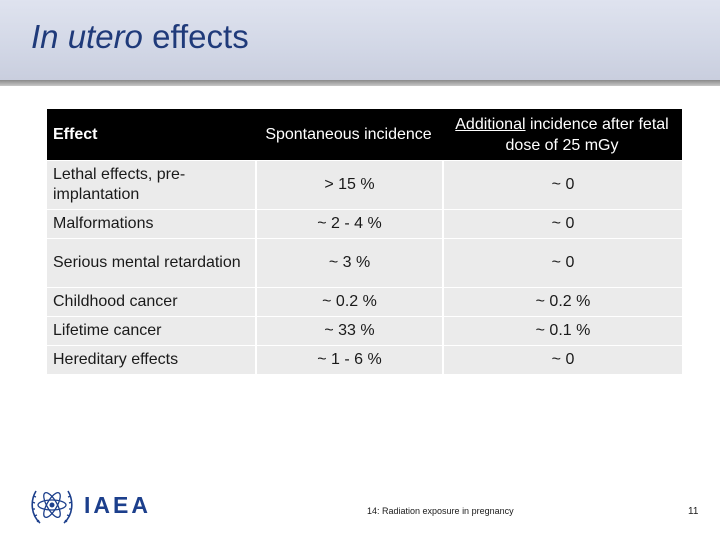 The image size is (720, 540). Describe the element at coordinates (693, 511) in the screenshot. I see `page-number: 11` at that location.